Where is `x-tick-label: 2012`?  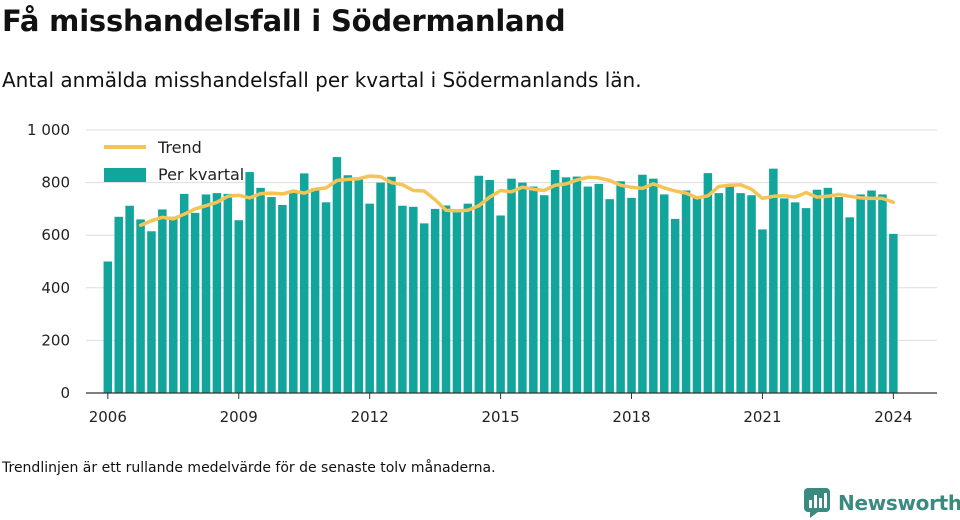
x-tick-label: 2012 is located at coordinates (370, 417).